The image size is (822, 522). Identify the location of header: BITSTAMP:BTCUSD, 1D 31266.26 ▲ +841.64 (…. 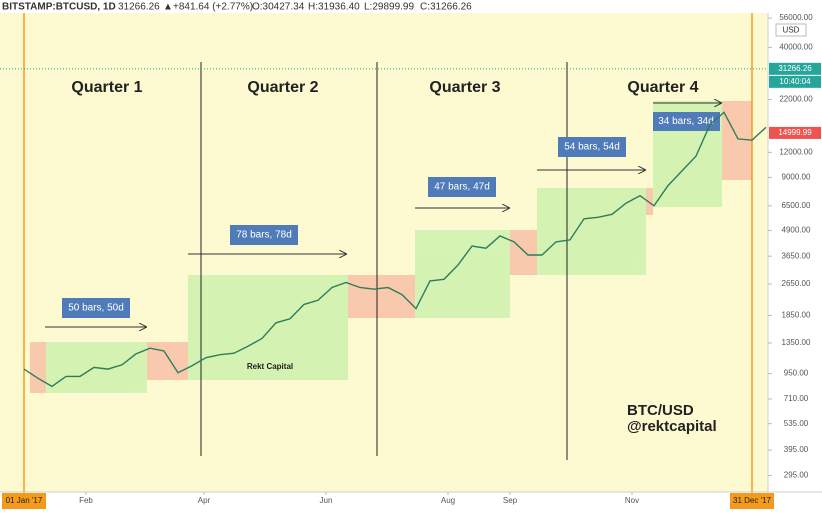
(237, 7).